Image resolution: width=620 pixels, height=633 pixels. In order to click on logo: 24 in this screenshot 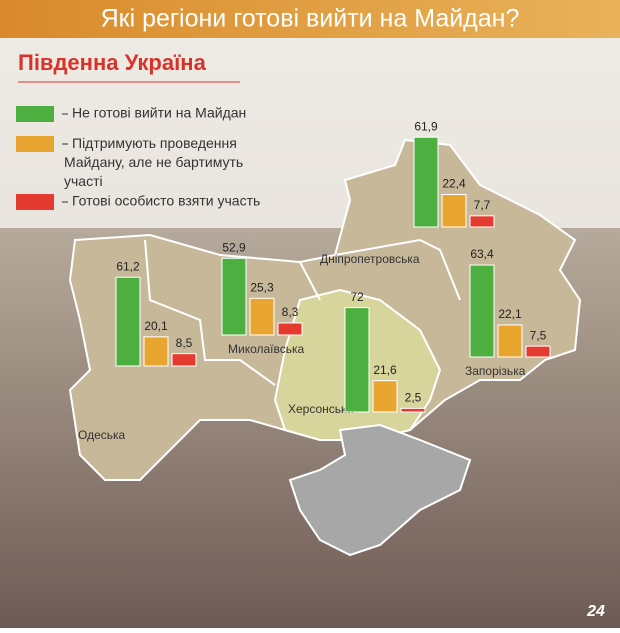, I will do `click(595, 611)`.